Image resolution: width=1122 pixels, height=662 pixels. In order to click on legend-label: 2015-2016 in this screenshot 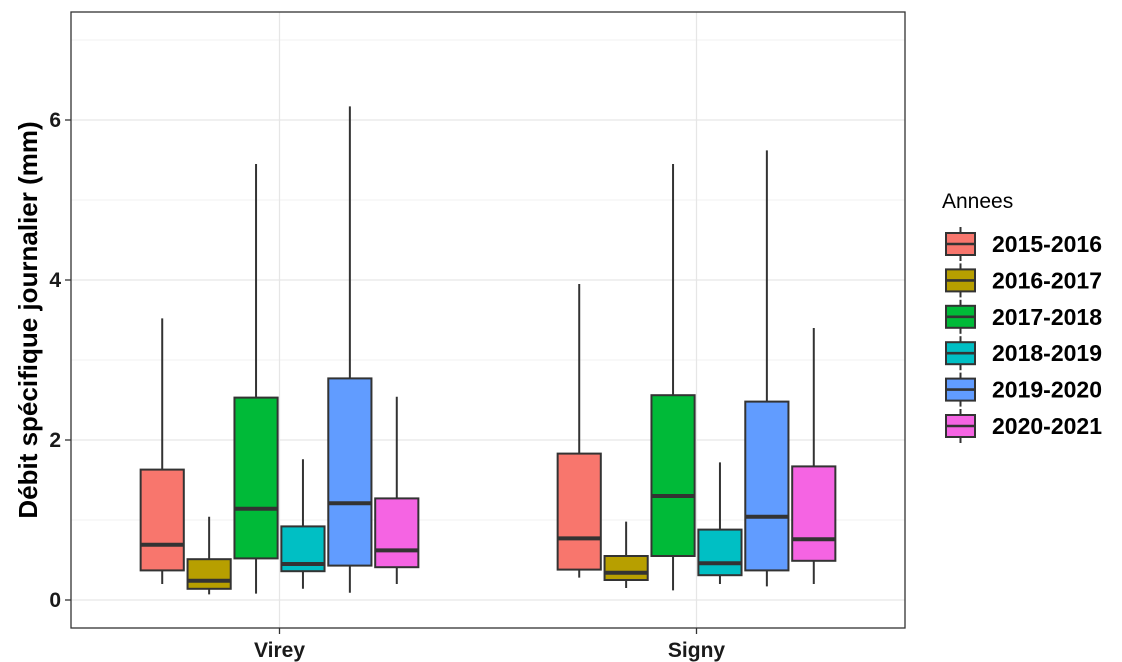, I will do `click(1047, 244)`.